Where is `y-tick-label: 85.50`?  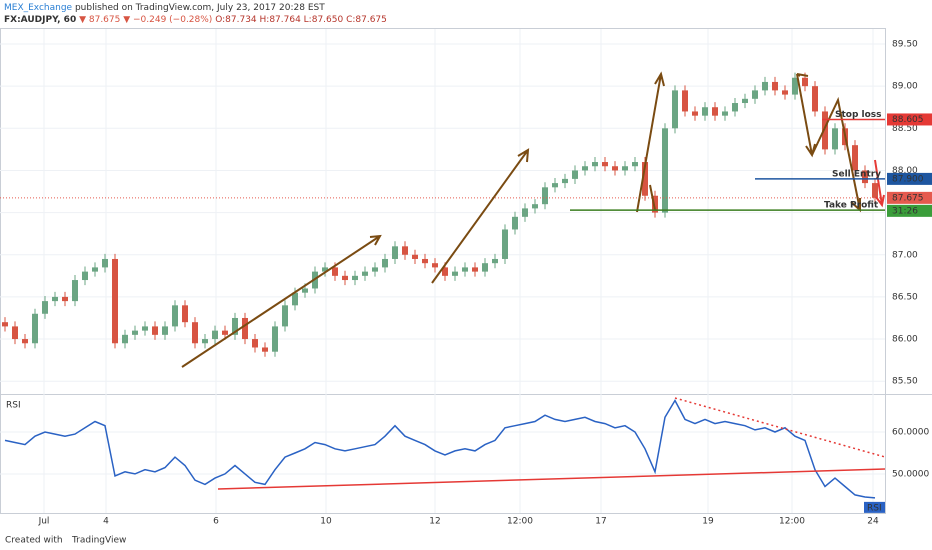 y-tick-label: 85.50 is located at coordinates (905, 382).